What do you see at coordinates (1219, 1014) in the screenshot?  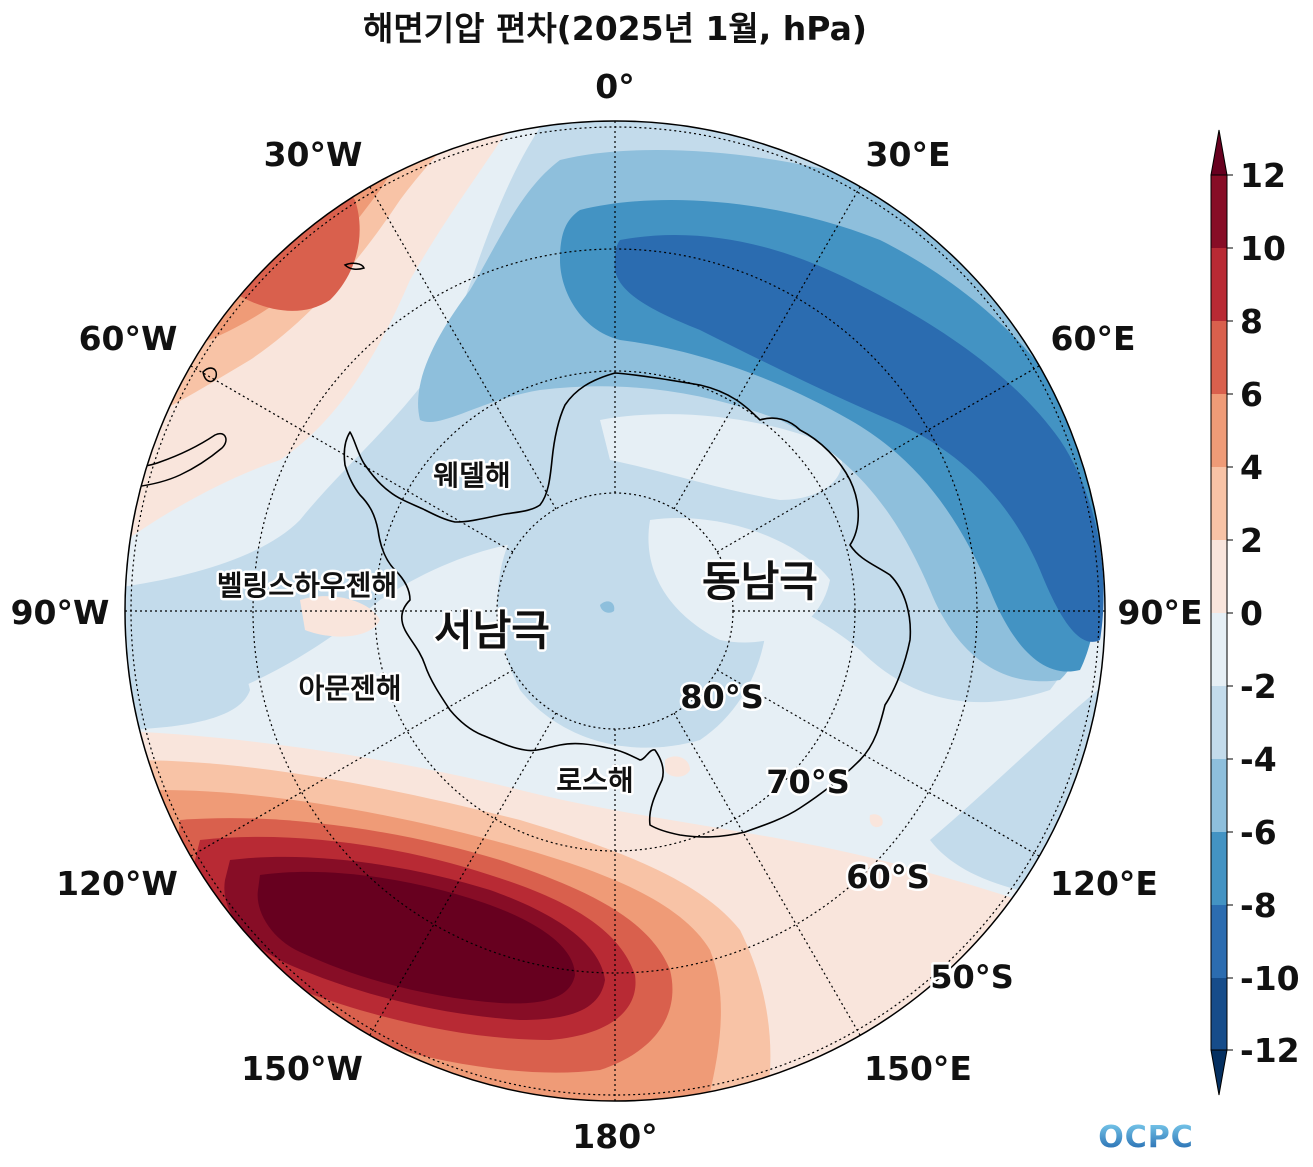 I see `colorbar-segment-neg12-neg10` at bounding box center [1219, 1014].